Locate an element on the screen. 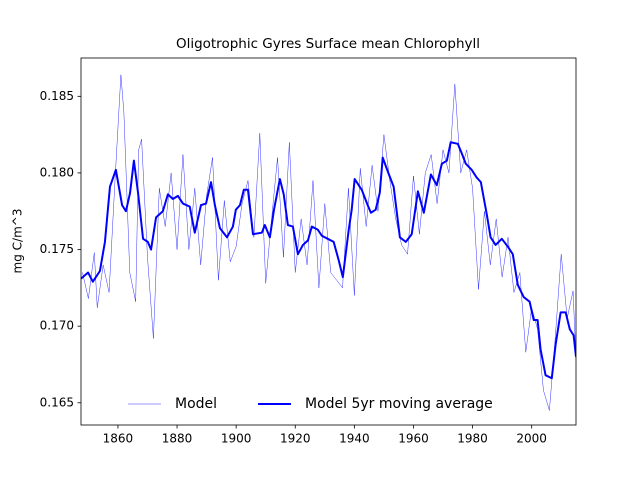 The height and width of the screenshot is (480, 640). y-axis-label: mg C/m^3 is located at coordinates (18, 241).